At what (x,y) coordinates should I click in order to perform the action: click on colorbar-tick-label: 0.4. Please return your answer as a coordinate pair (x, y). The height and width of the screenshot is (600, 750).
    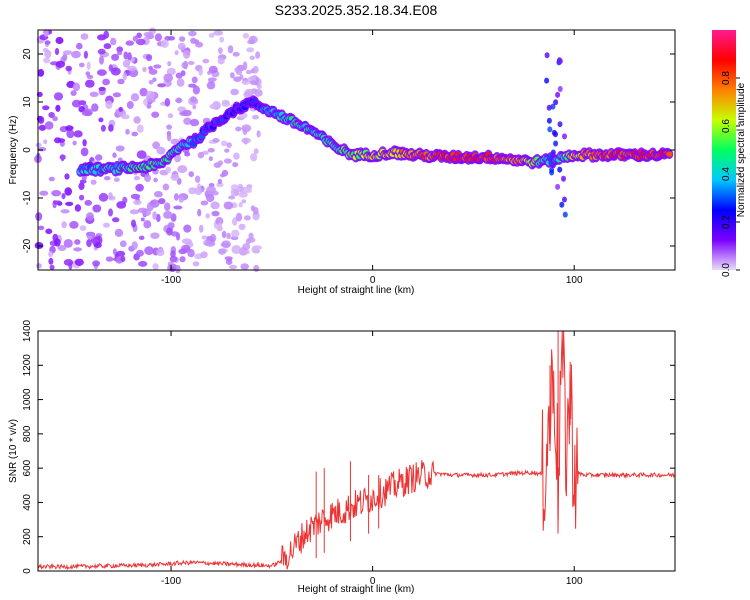
    Looking at the image, I should click on (726, 174).